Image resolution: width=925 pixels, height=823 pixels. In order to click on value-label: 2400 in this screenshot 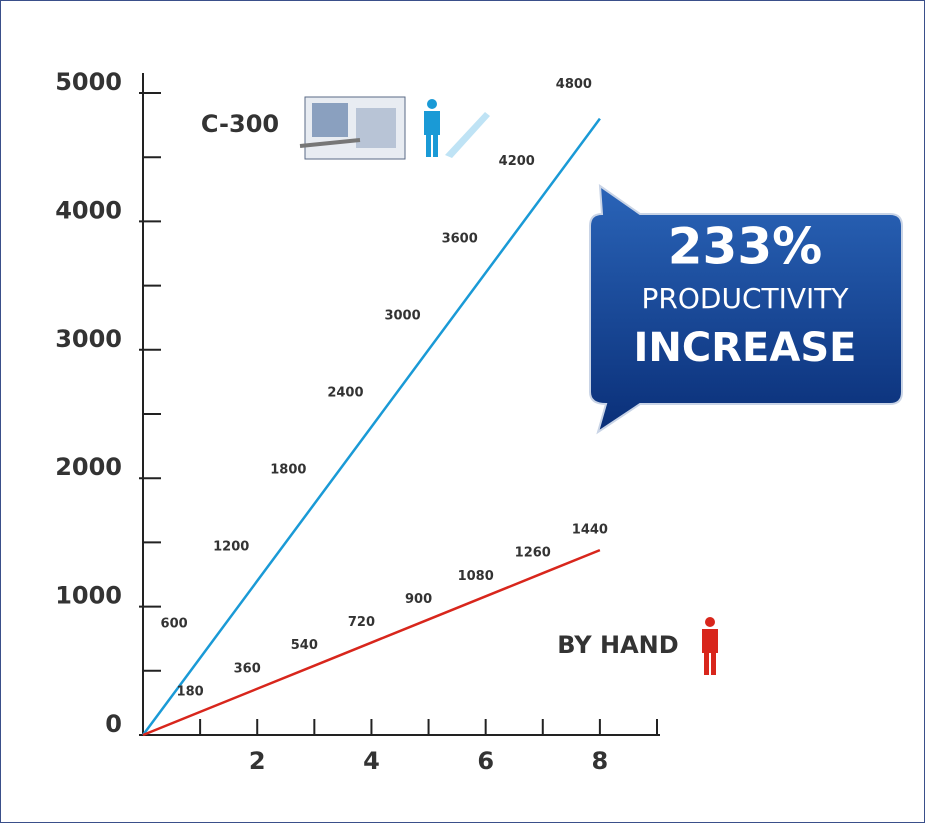, I will do `click(345, 392)`.